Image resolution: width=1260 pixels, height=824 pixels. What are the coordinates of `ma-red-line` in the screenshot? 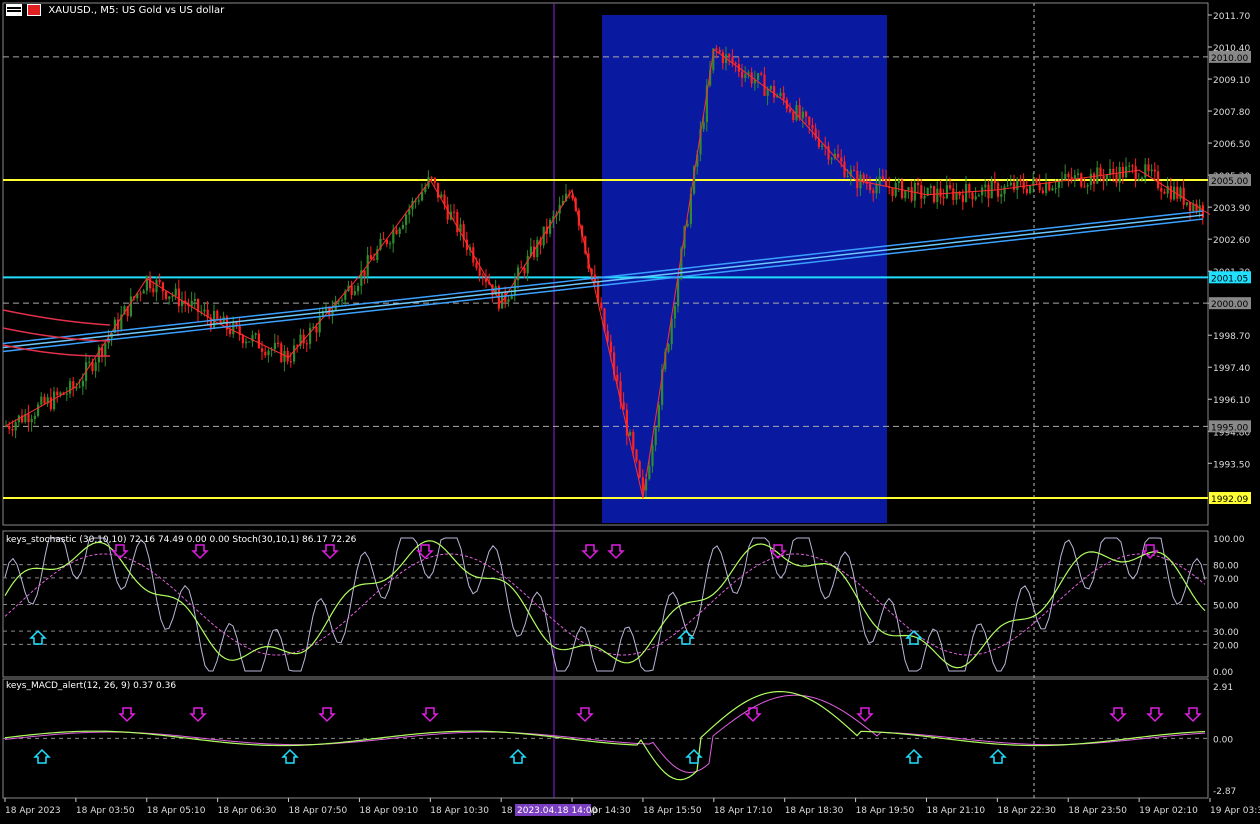 It's located at (56, 350).